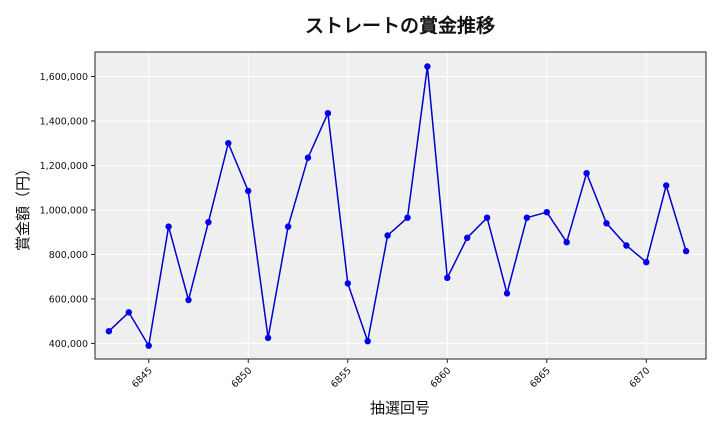 The width and height of the screenshot is (720, 432). What do you see at coordinates (391, 374) in the screenshot?
I see `x-axis-ticks: 6845 6850 6855 6860 6865 6870` at bounding box center [391, 374].